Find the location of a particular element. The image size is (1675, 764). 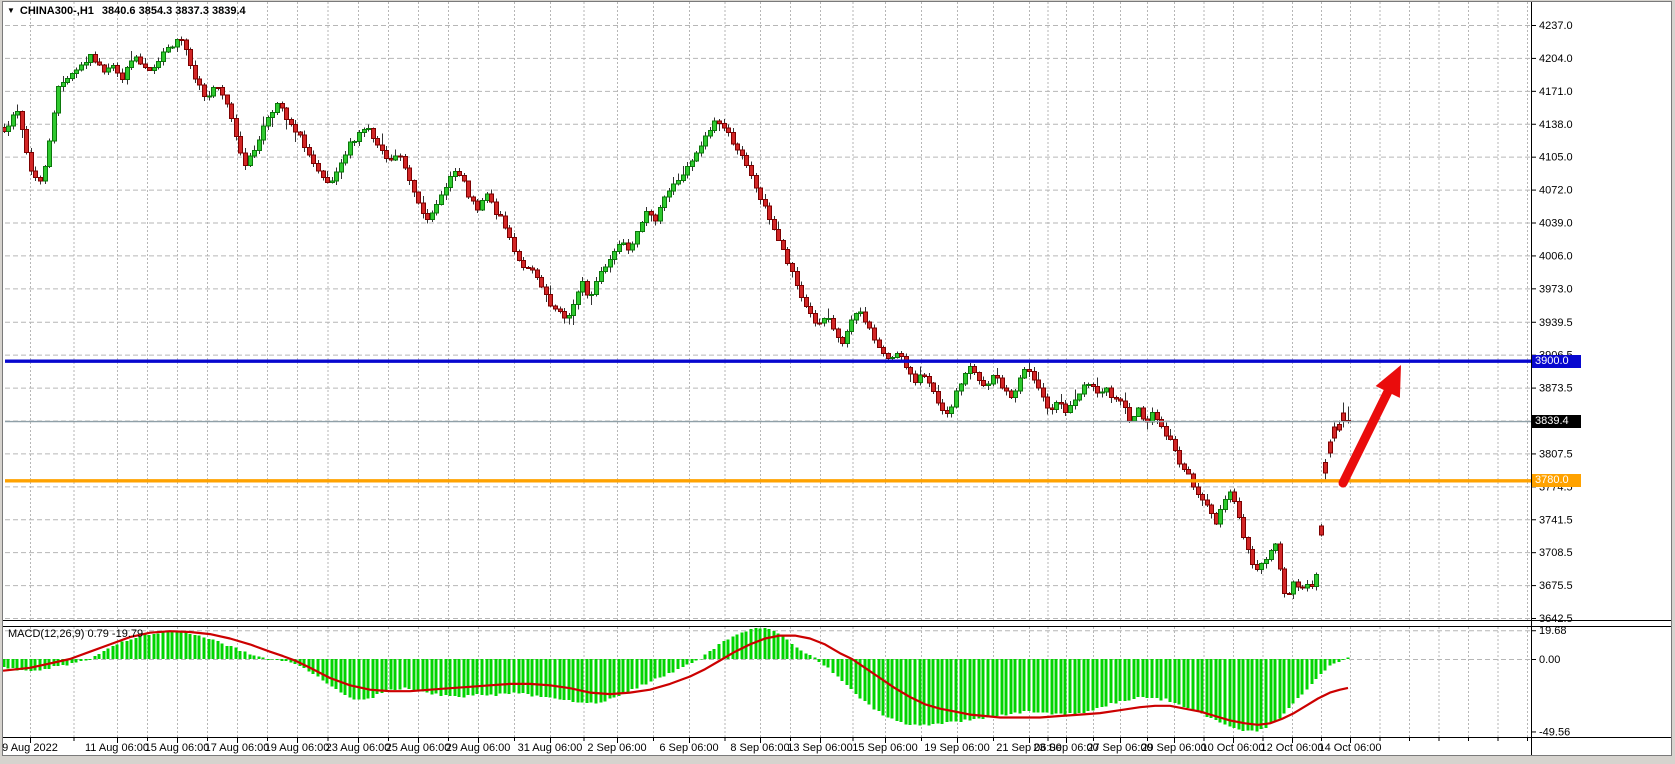

time-tick-label: 2 Sep 06:00 is located at coordinates (616, 748).